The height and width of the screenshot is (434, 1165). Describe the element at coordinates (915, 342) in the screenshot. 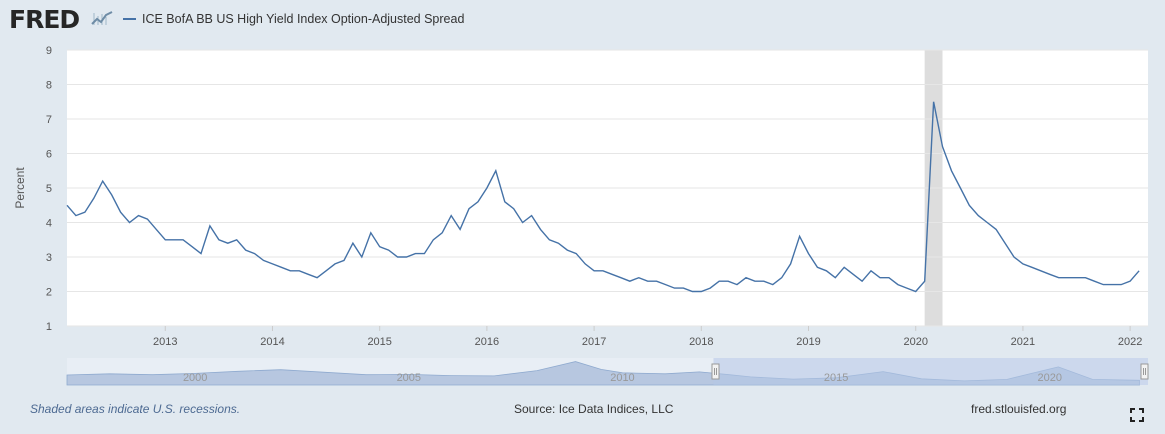

I see `x-tick-label: 2020` at that location.